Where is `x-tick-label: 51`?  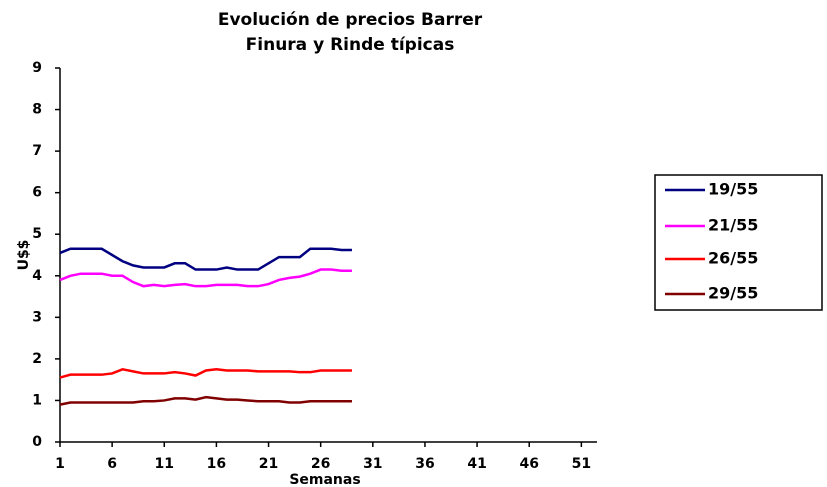 x-tick-label: 51 is located at coordinates (581, 464).